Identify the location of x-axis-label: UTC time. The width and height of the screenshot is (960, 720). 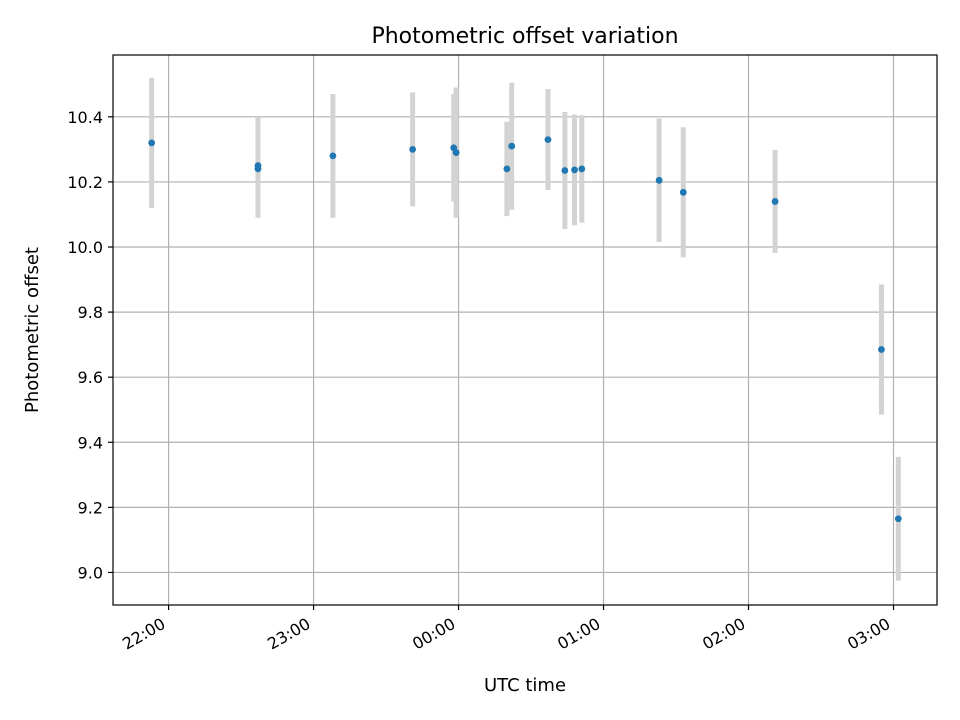
(525, 685).